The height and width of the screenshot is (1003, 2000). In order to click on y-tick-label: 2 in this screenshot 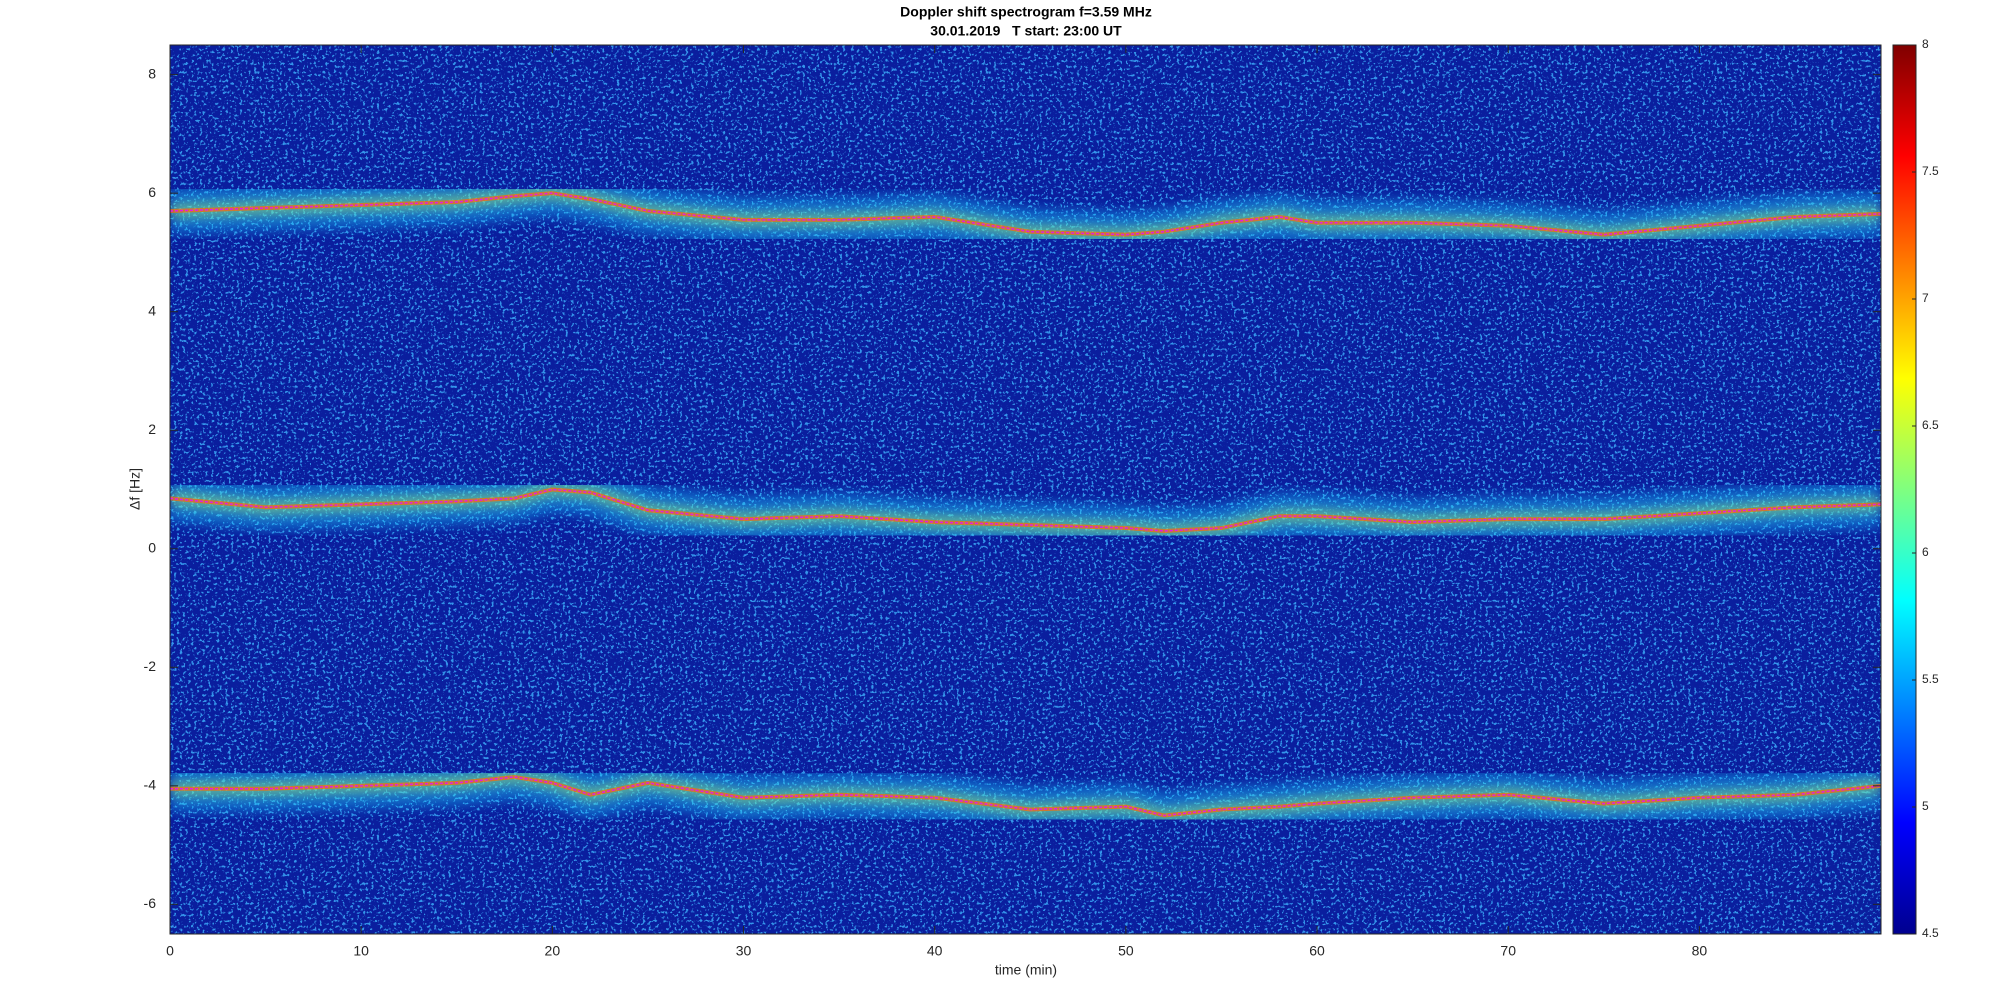, I will do `click(152, 429)`.